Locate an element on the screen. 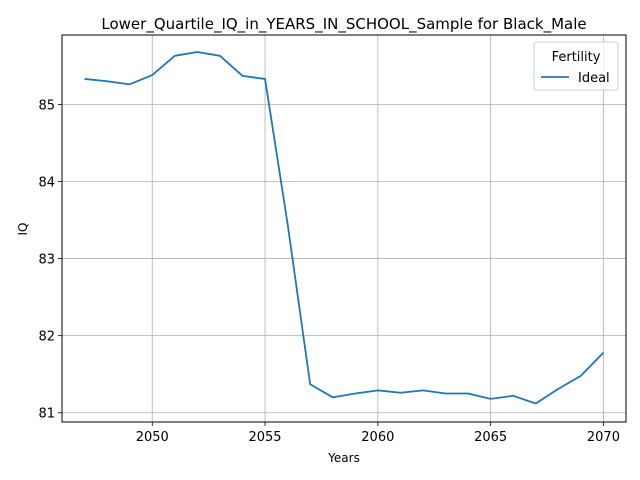 The width and height of the screenshot is (640, 480). x-tick-label: 2065 is located at coordinates (490, 437).